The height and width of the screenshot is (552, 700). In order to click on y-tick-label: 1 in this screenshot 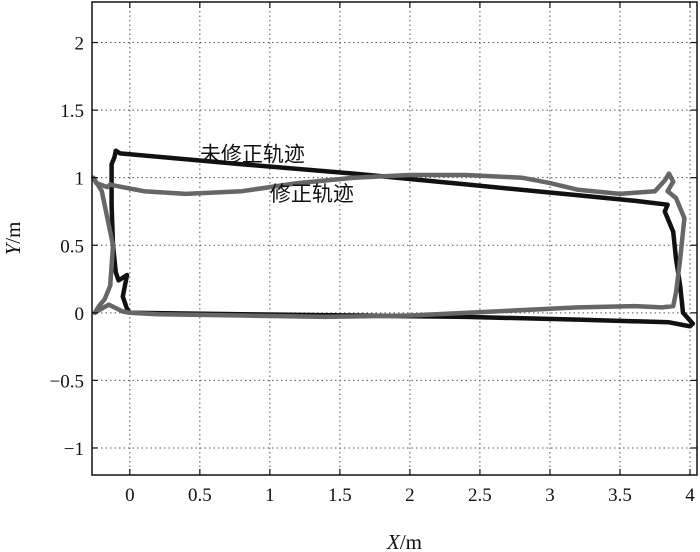, I will do `click(80, 179)`.